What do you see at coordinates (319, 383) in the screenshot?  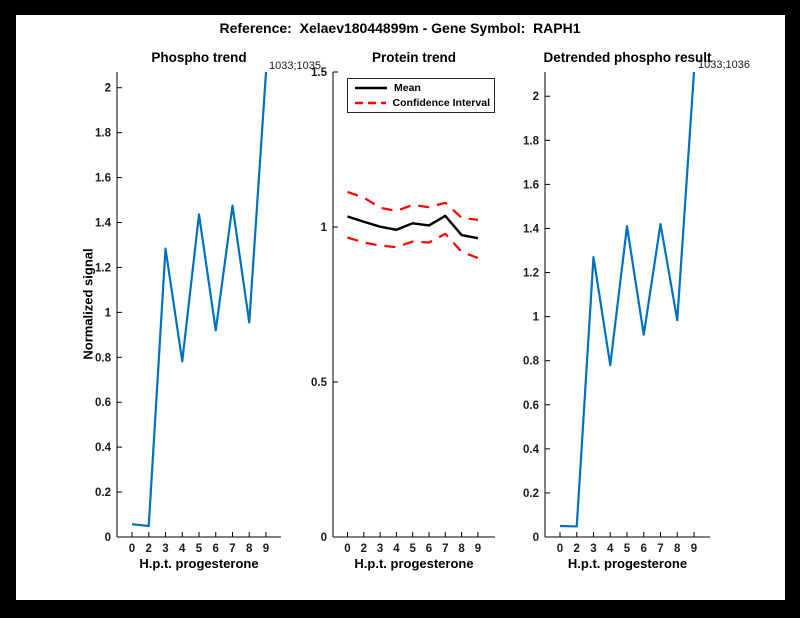 I see `y-tick-label: 0.5` at bounding box center [319, 383].